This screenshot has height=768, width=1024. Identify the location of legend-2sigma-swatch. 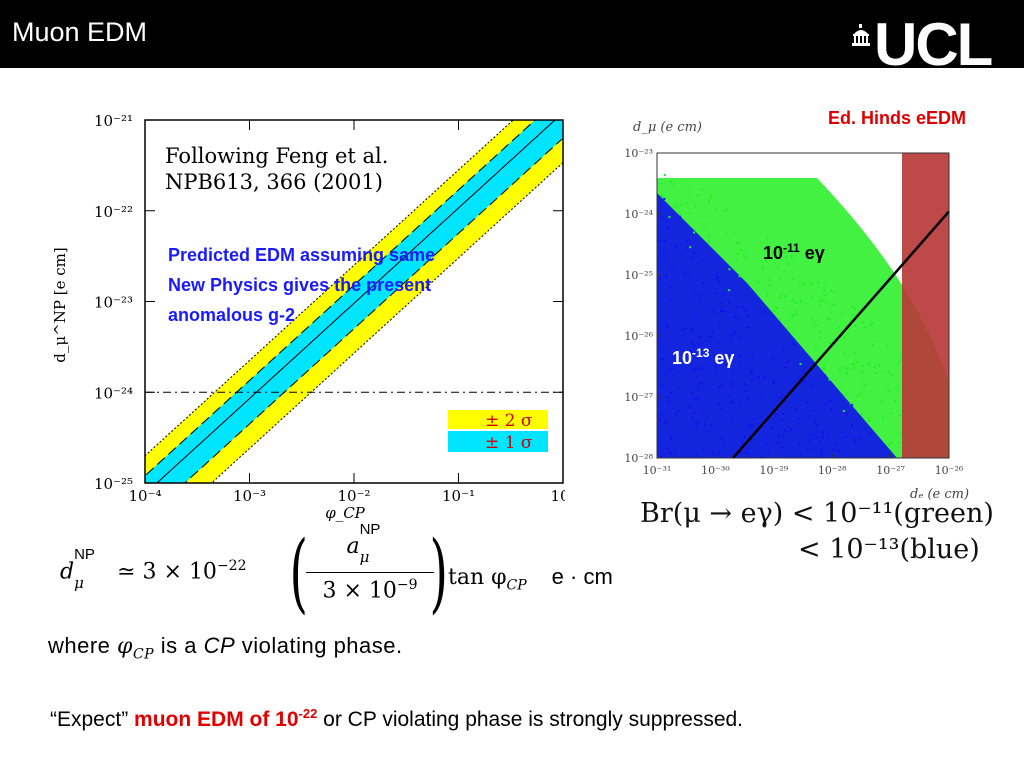
(498, 419).